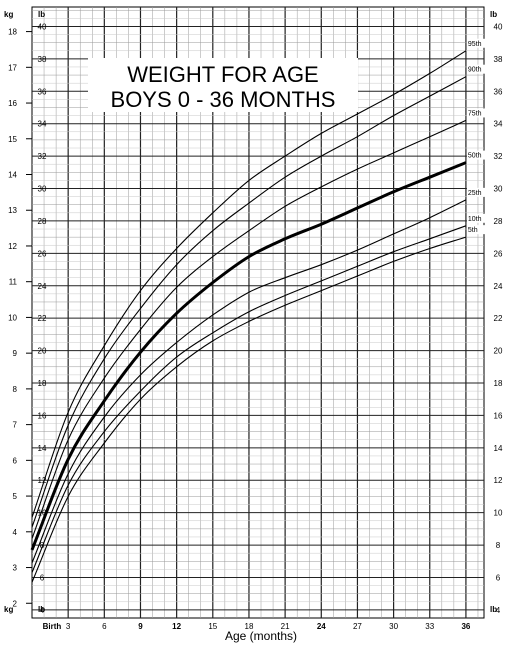 This screenshot has height=645, width=516. Describe the element at coordinates (249, 626) in the screenshot. I see `x-tick-label: 18` at that location.